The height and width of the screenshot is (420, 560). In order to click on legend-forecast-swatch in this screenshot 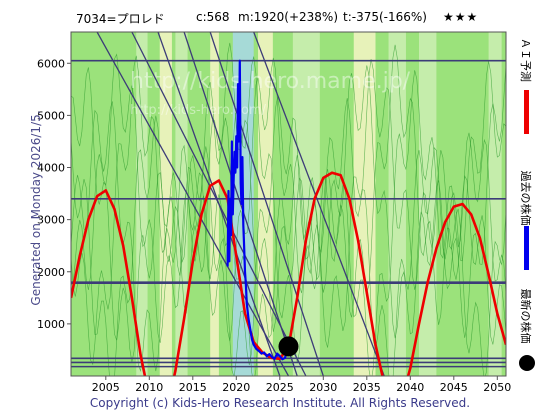, I will do `click(526, 112)`.